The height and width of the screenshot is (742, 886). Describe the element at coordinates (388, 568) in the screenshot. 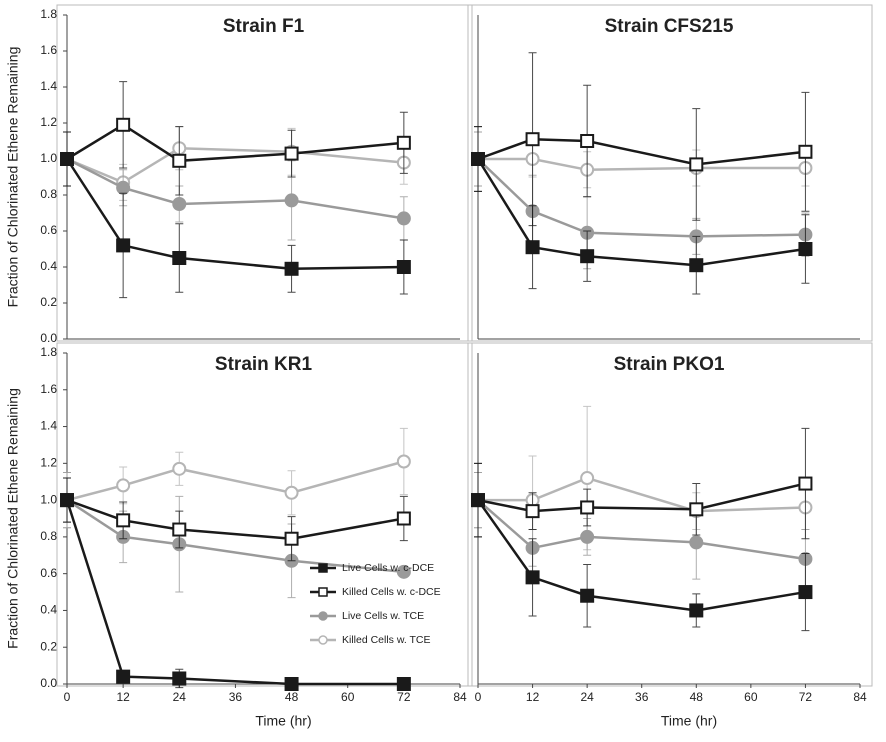

I see `legend-label: Live Cells w. c-DCE` at that location.